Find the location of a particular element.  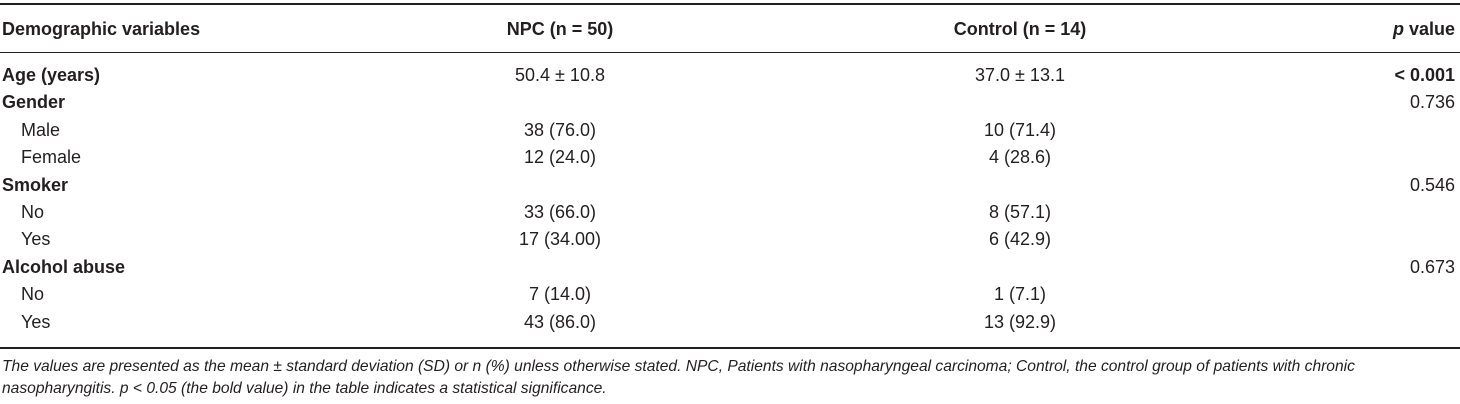

table-row: No 7 (14.0) 1 (7.1) is located at coordinates (730, 294).